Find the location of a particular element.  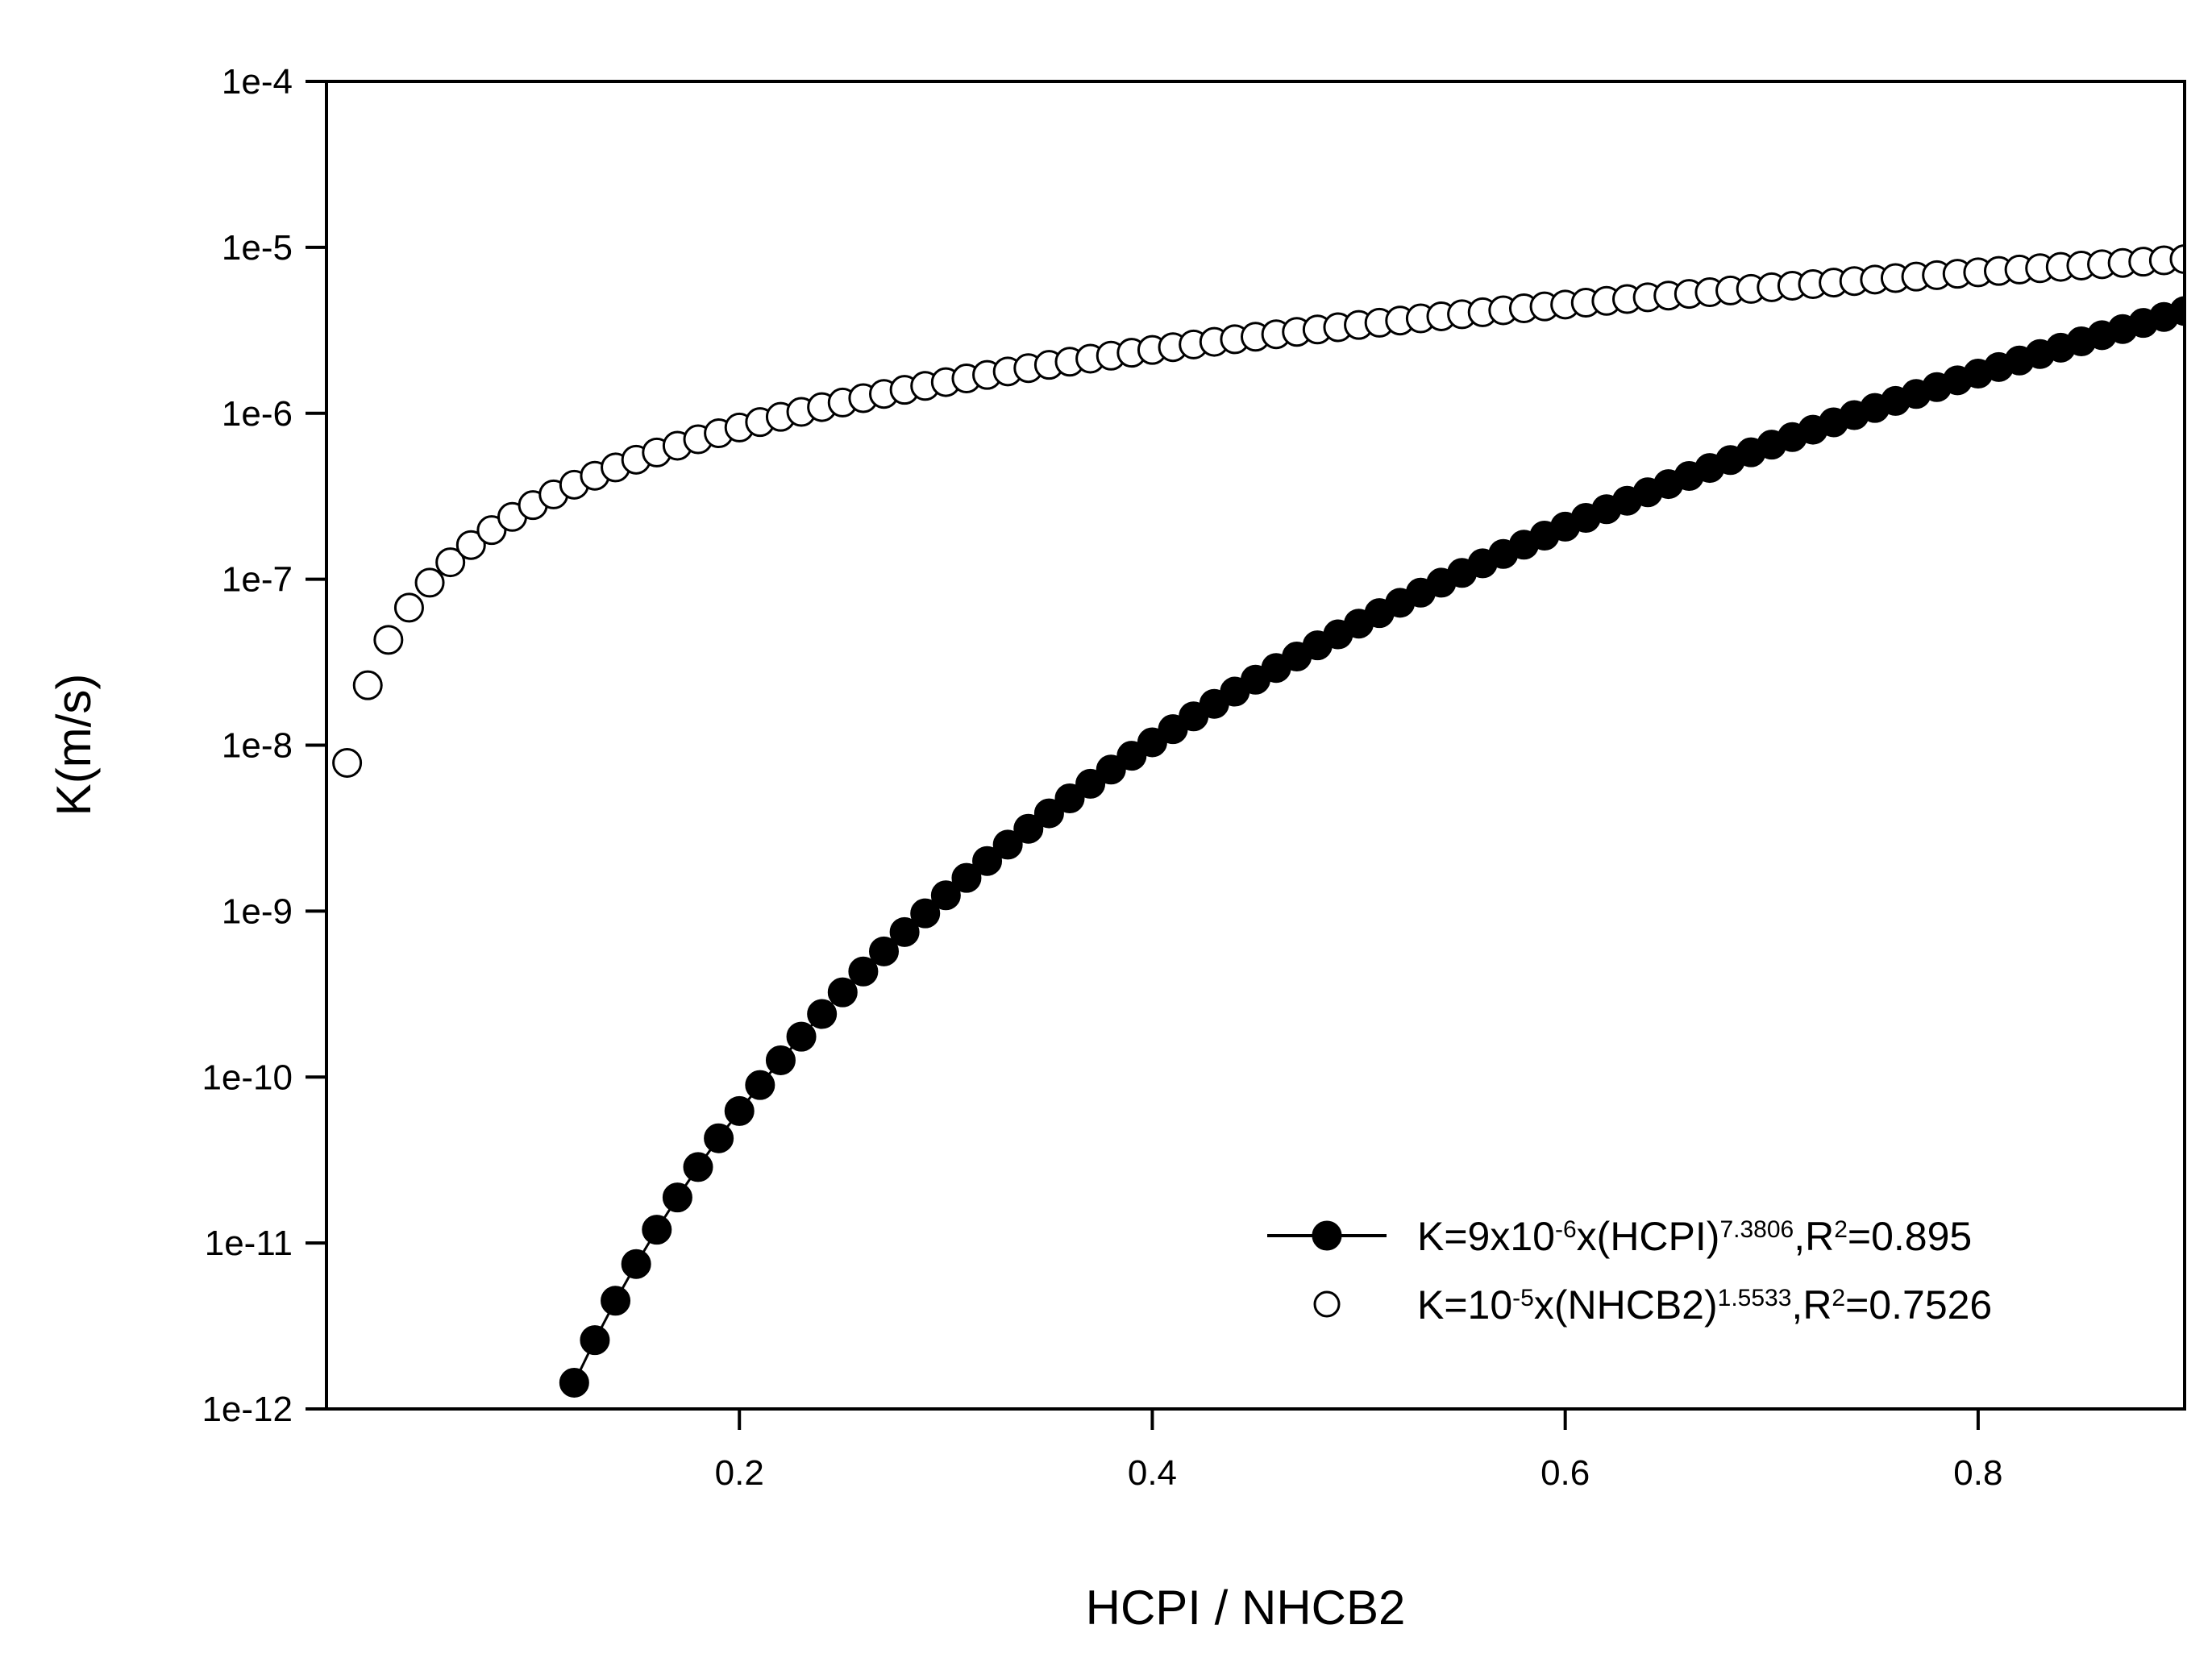

legend-text-part: x(HCPI) is located at coordinates (1648, 1236).